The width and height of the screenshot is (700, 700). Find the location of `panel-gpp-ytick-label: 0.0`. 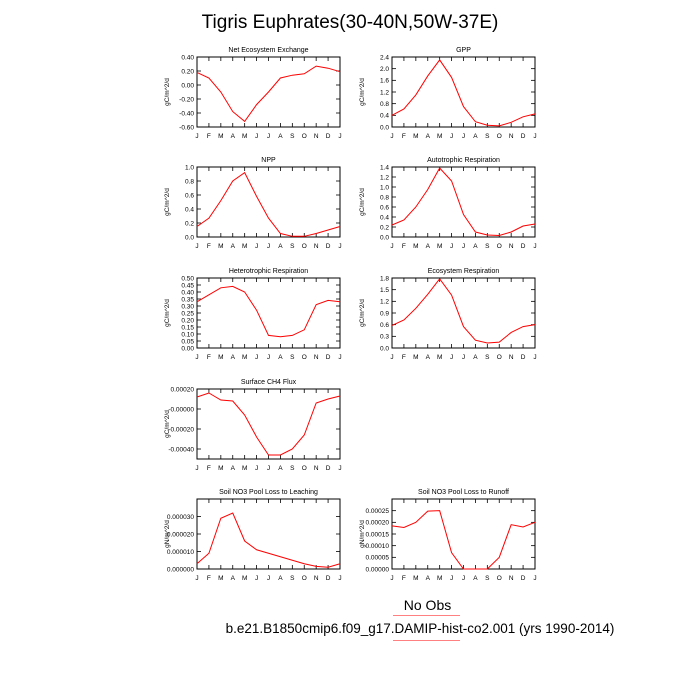

panel-gpp-ytick-label: 0.0 is located at coordinates (384, 127).